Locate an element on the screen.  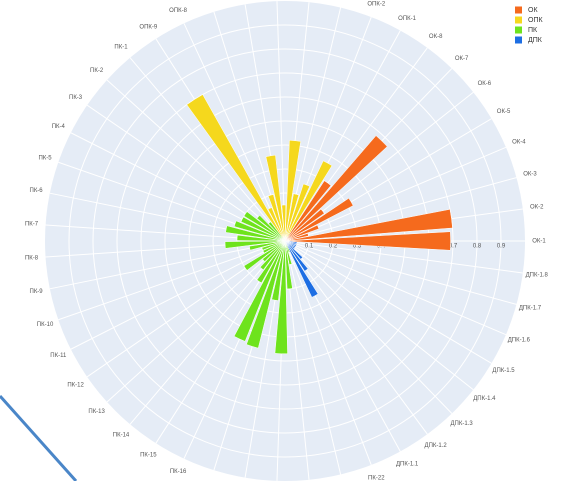
angular-tick-label: ОПК-7 is located at coordinates (210, 1).